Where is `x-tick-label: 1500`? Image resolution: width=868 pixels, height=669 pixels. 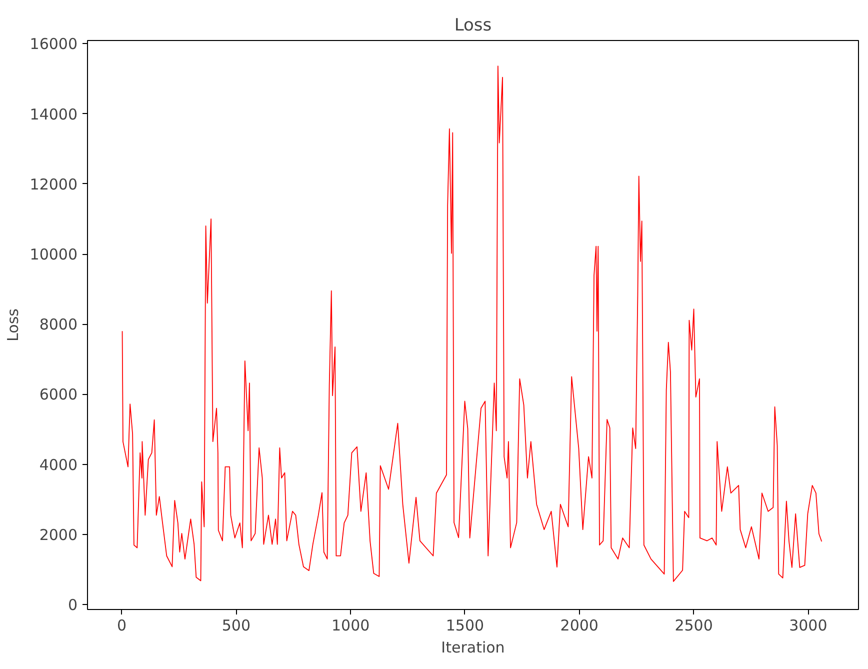
x-tick-label: 1500 is located at coordinates (465, 625).